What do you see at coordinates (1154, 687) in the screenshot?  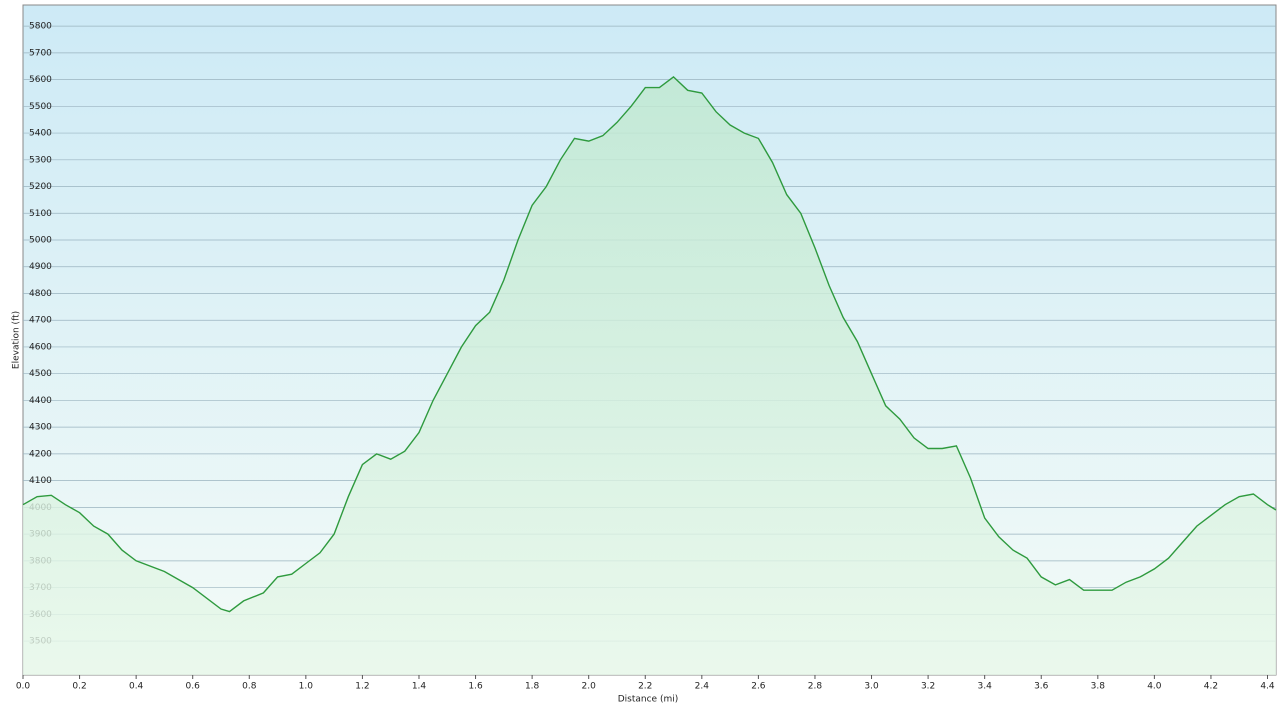 I see `x-tick-label: 4.0` at bounding box center [1154, 687].